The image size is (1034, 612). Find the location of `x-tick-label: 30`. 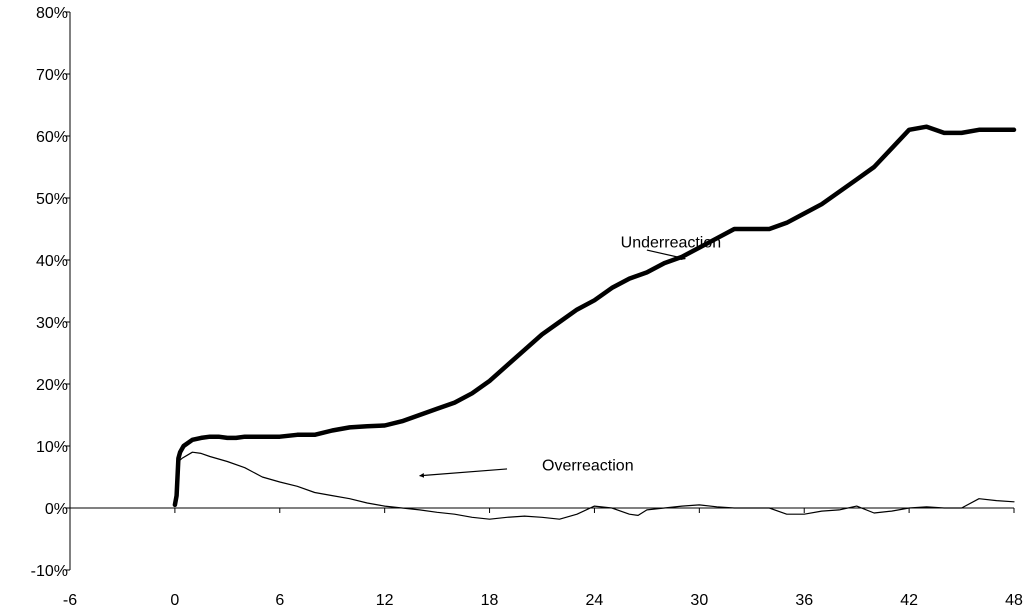

x-tick-label: 30 is located at coordinates (699, 600).